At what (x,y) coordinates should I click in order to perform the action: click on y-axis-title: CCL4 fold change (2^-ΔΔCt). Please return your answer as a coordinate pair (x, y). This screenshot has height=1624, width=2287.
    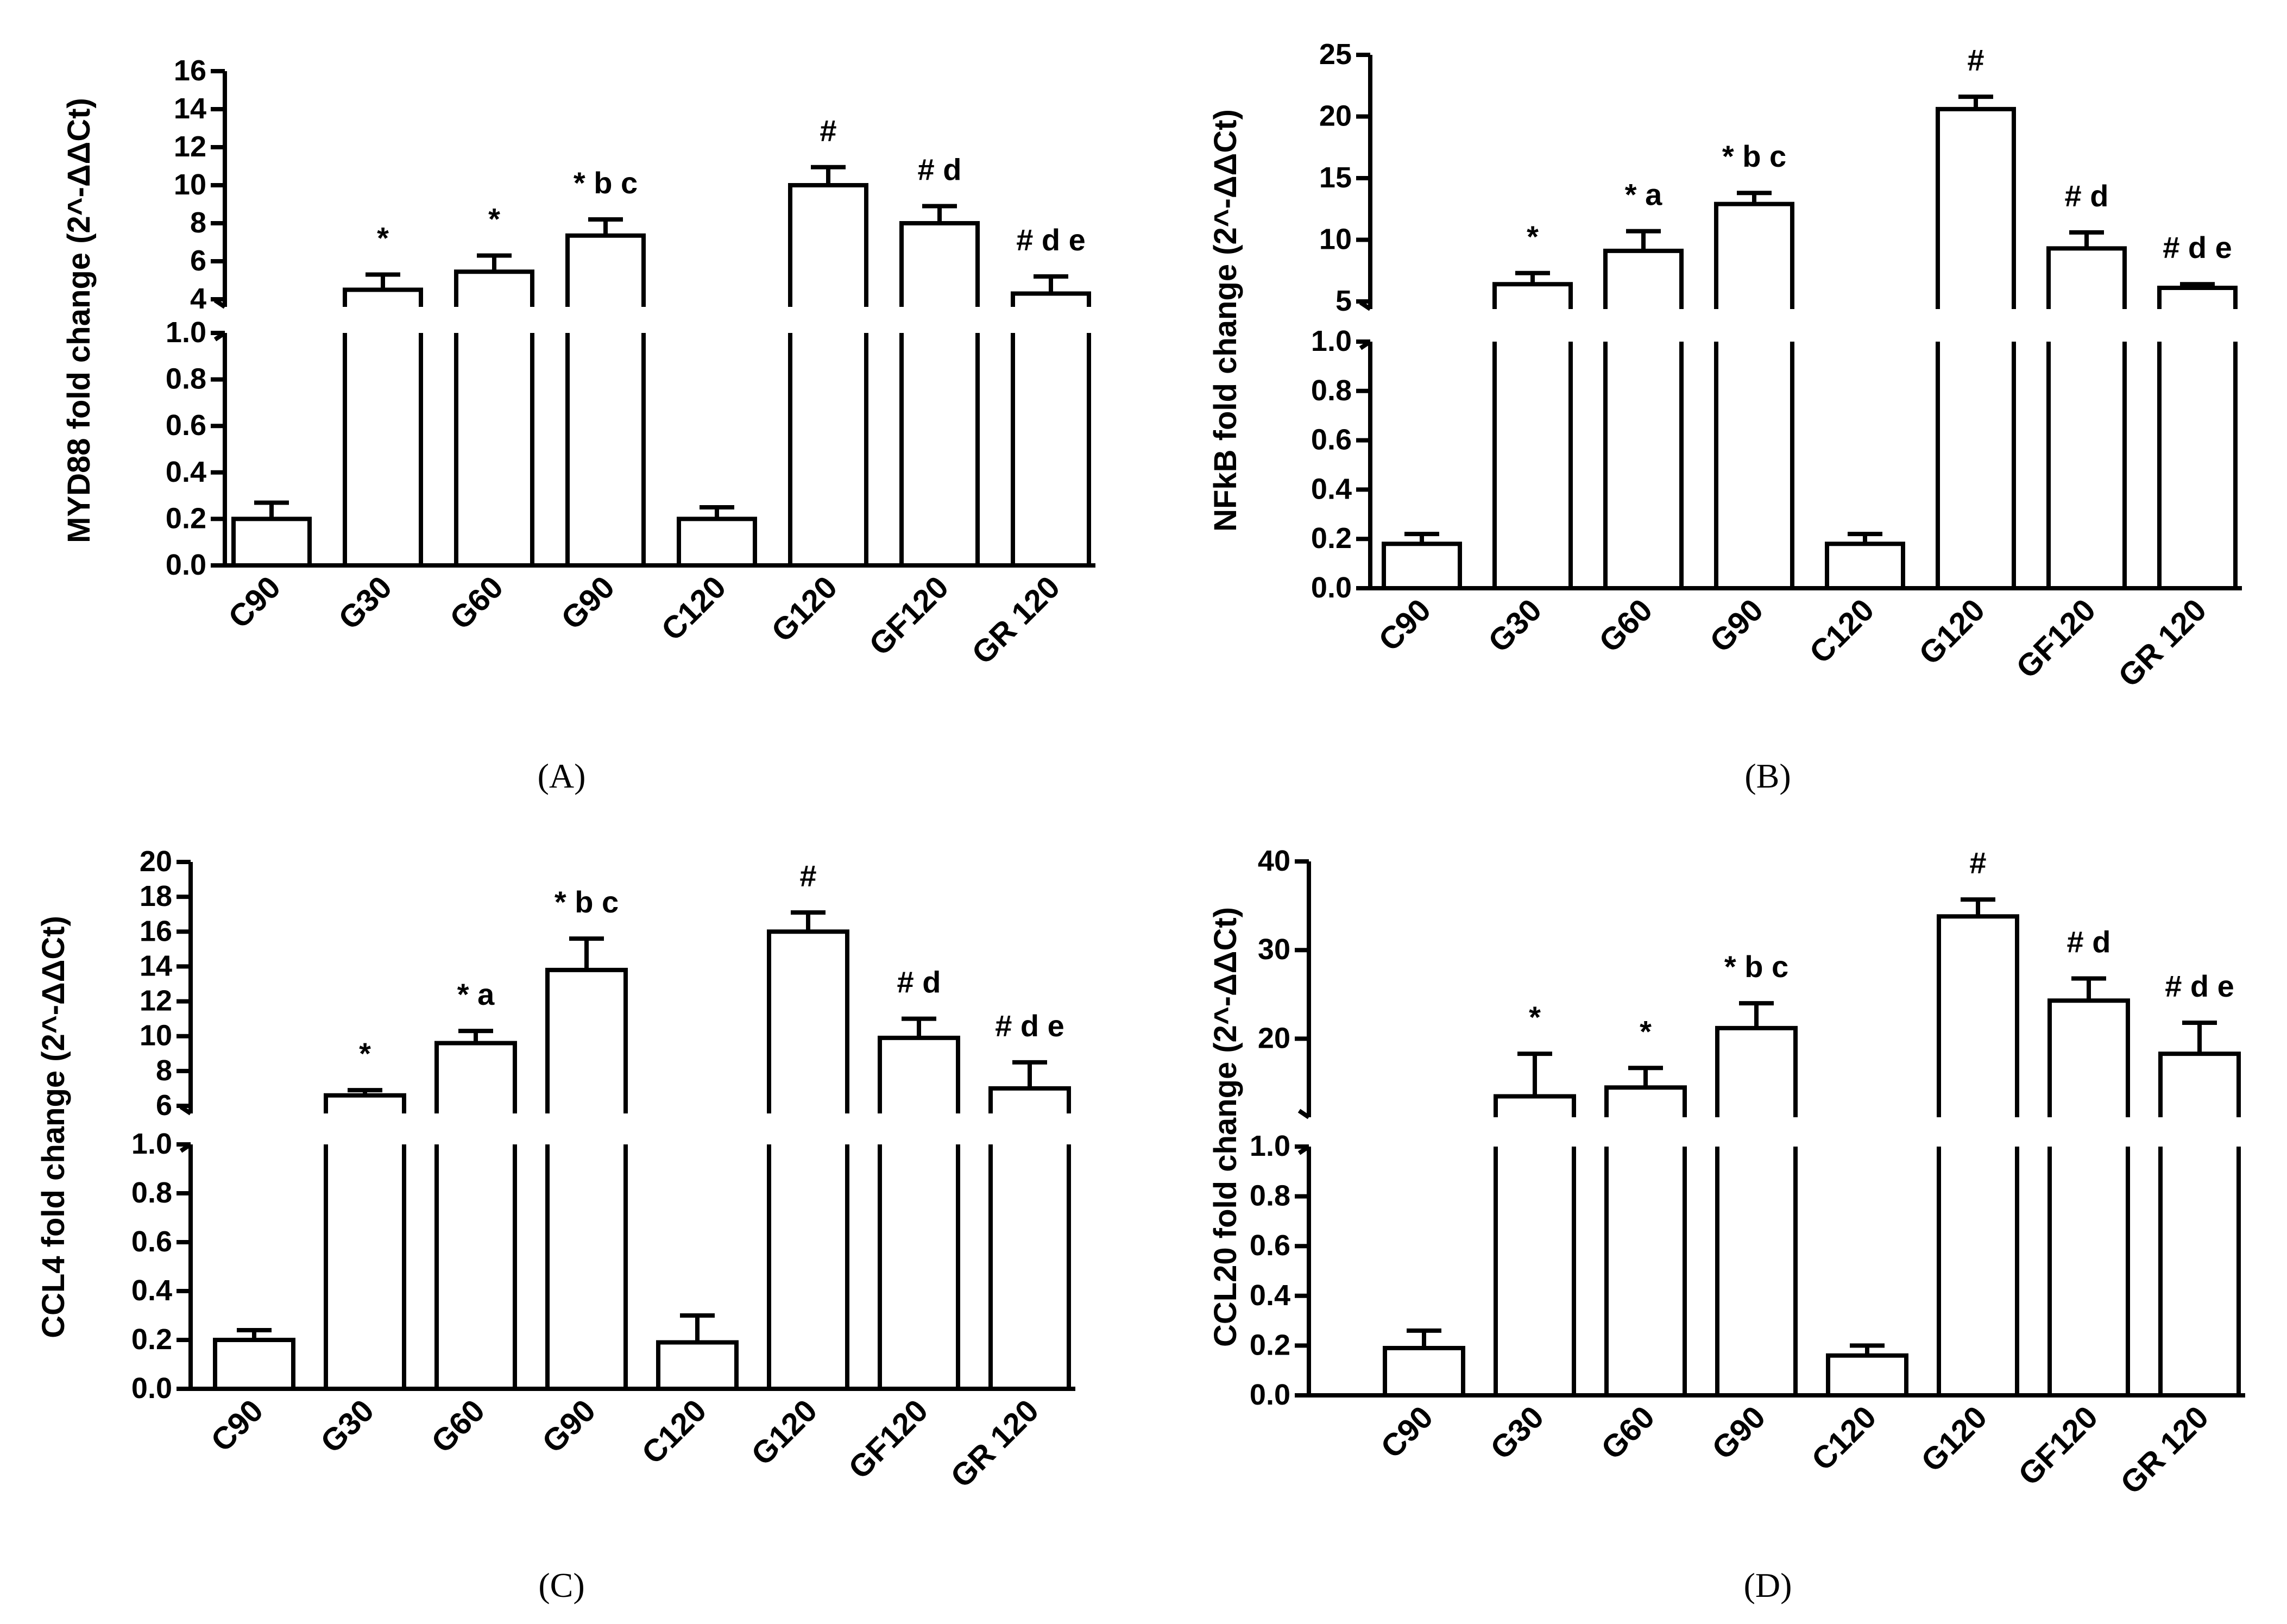
    Looking at the image, I should click on (54, 1127).